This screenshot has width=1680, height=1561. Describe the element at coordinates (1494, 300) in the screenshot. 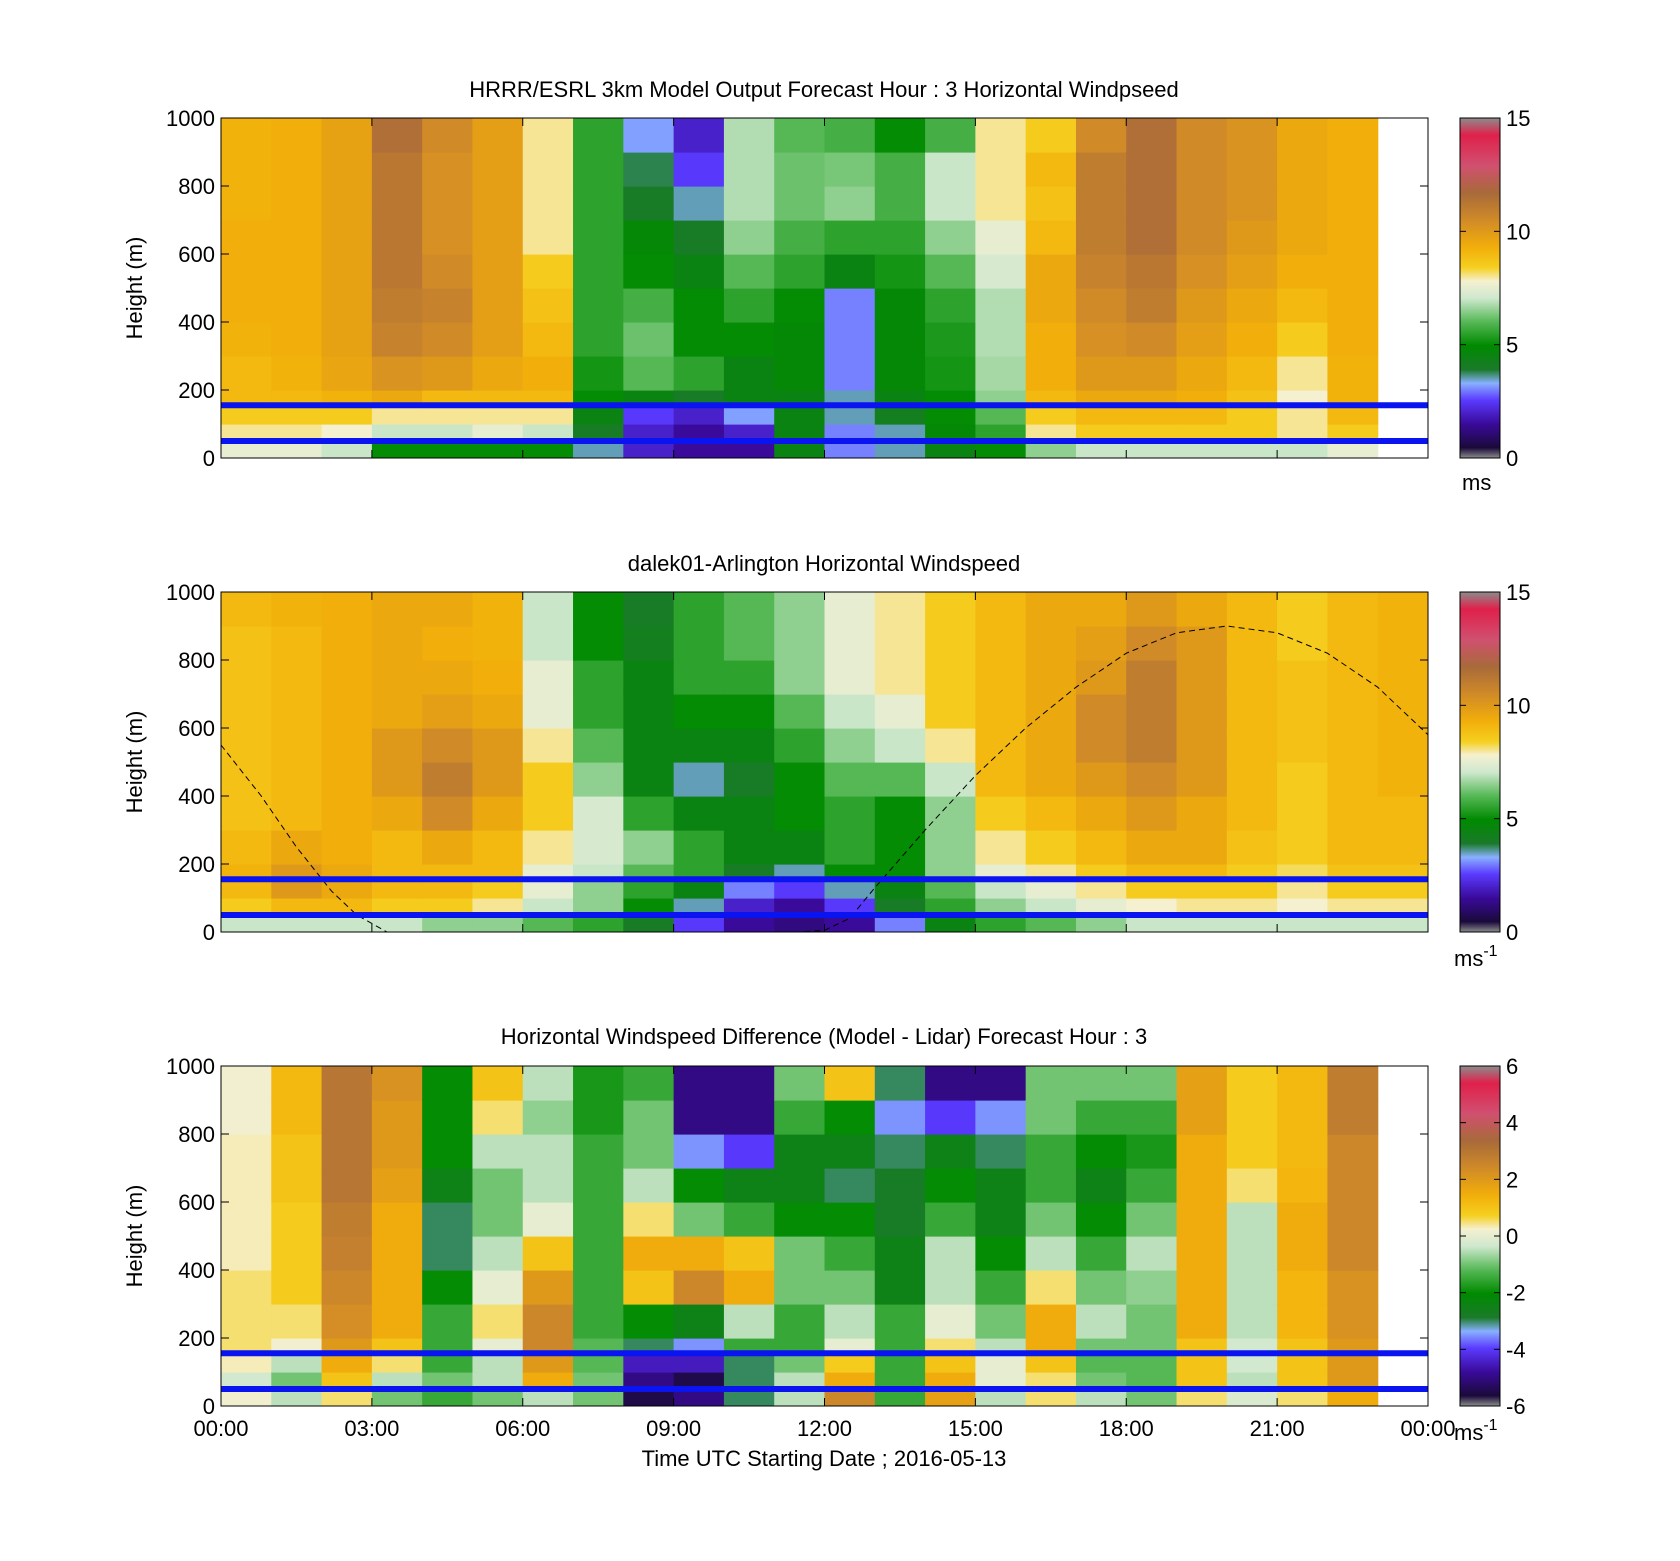

I see `panel-model-colorbar: 0 5 10 15 ms` at that location.